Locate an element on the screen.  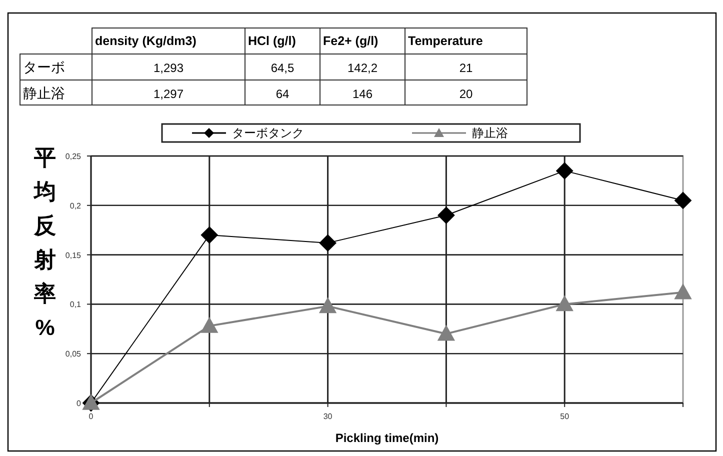
category-label: 静止浴 is located at coordinates (44, 93).